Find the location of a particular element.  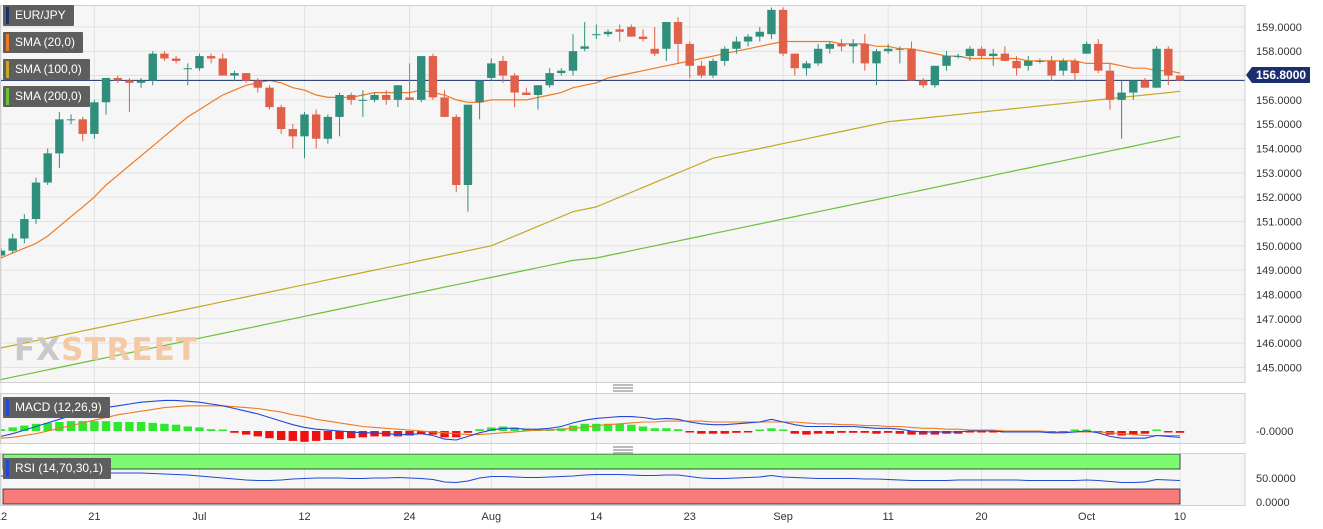

legend-label: SMA (20,0) is located at coordinates (45, 42).